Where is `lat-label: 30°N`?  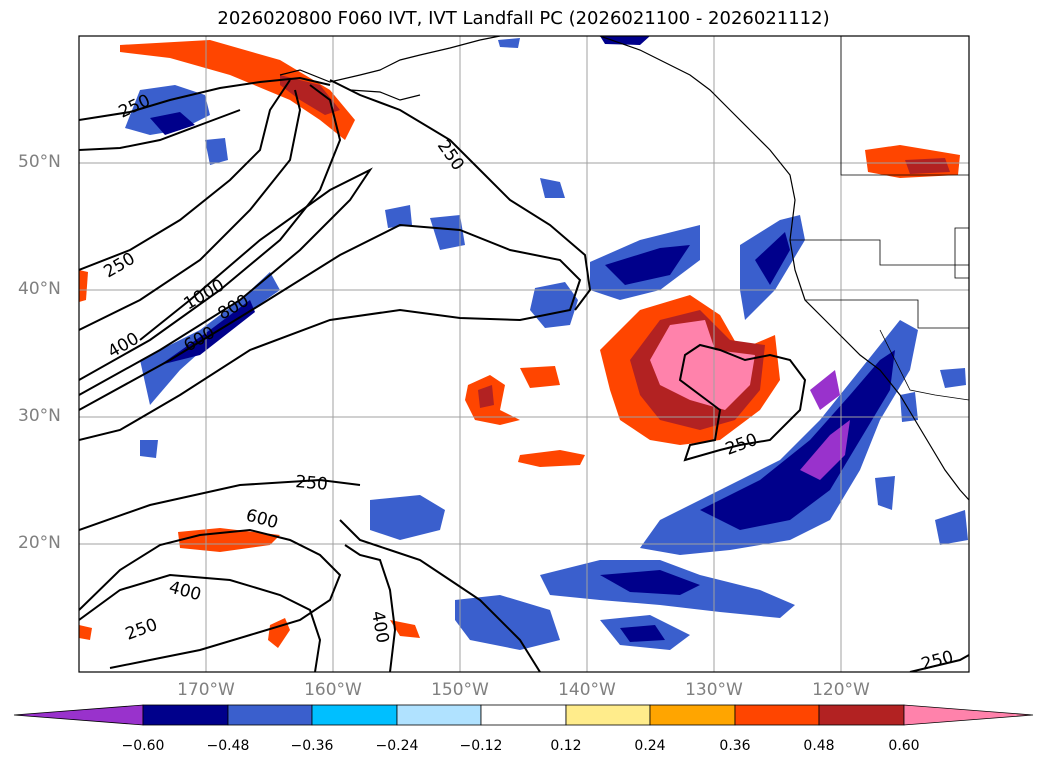
lat-label: 30°N is located at coordinates (39, 416).